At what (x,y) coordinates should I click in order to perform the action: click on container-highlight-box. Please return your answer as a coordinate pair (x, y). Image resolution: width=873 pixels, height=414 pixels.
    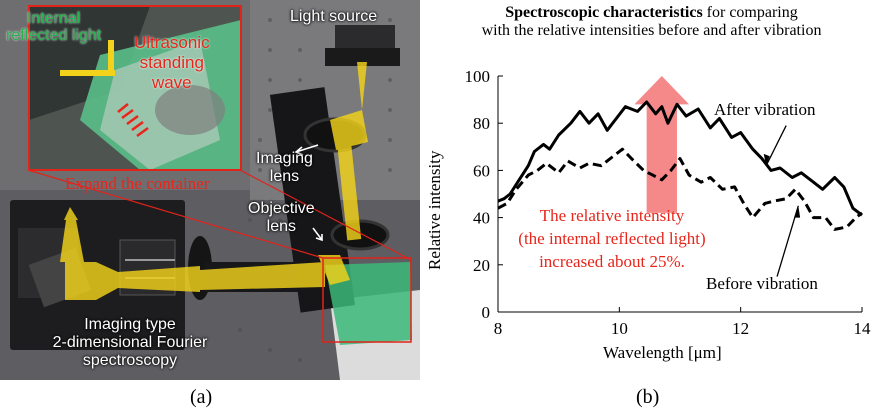
    Looking at the image, I should click on (367, 300).